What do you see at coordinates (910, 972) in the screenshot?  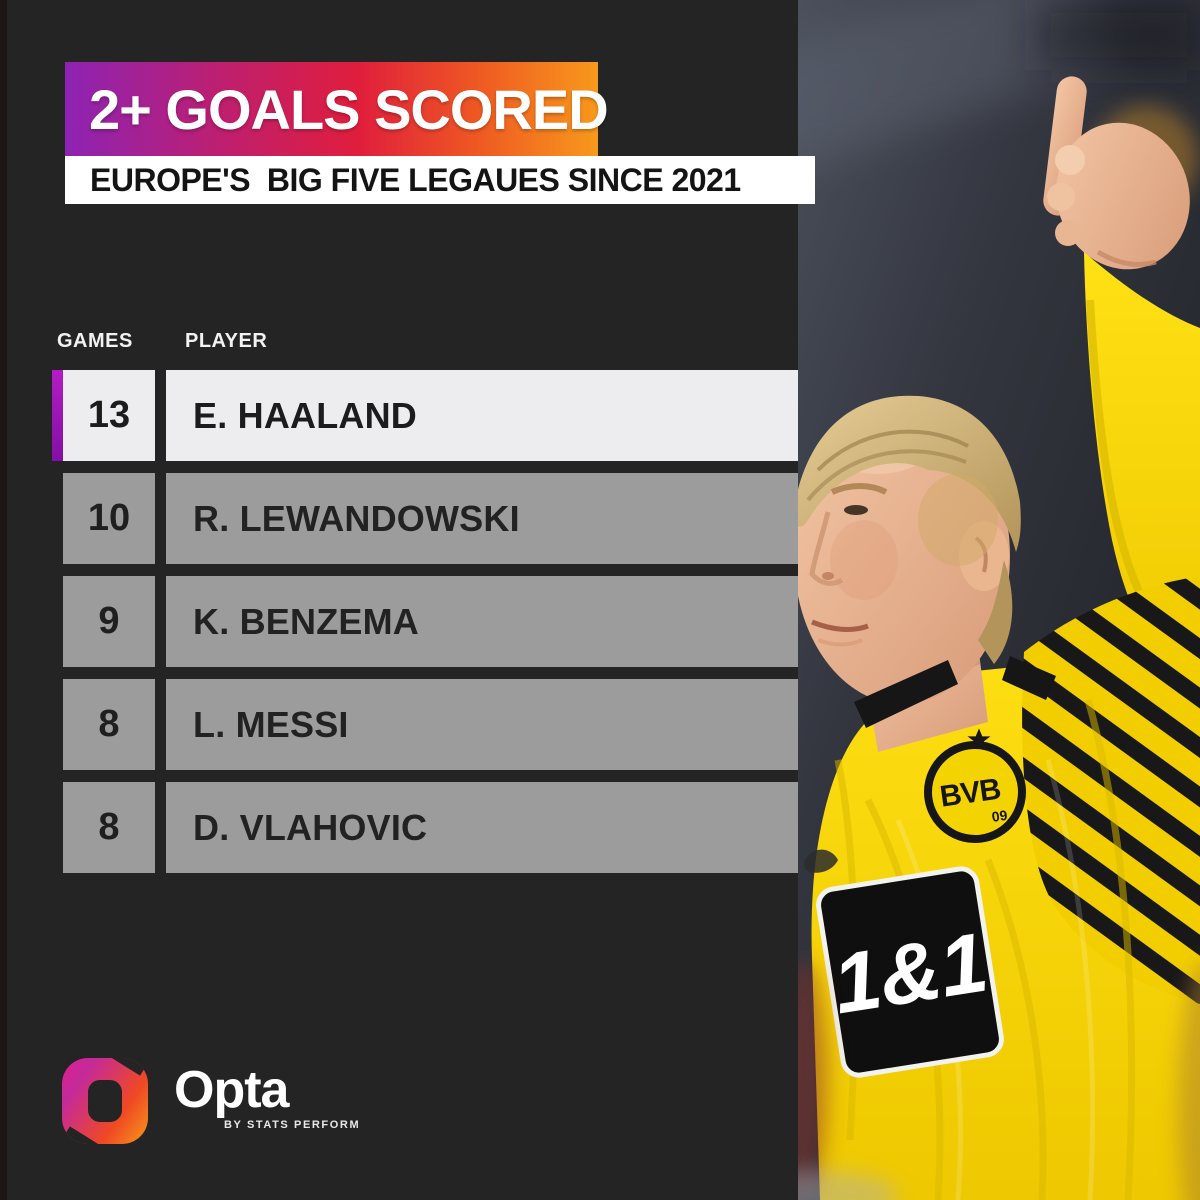 I see `sponsor-patch: 1&1` at bounding box center [910, 972].